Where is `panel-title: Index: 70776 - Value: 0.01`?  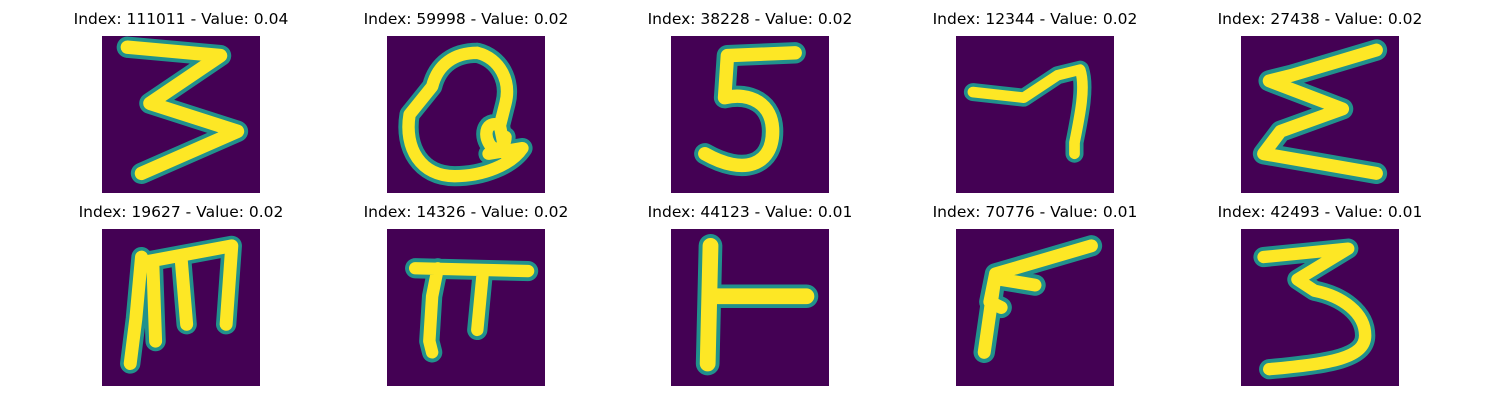
panel-title: Index: 70776 - Value: 0.01 is located at coordinates (1035, 212).